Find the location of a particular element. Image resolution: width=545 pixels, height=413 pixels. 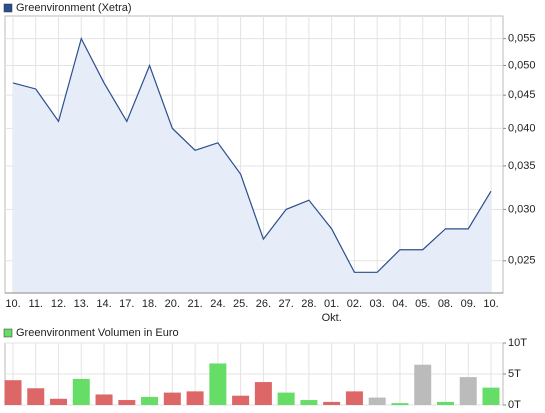

x-tick-label: 11. is located at coordinates (36, 304).